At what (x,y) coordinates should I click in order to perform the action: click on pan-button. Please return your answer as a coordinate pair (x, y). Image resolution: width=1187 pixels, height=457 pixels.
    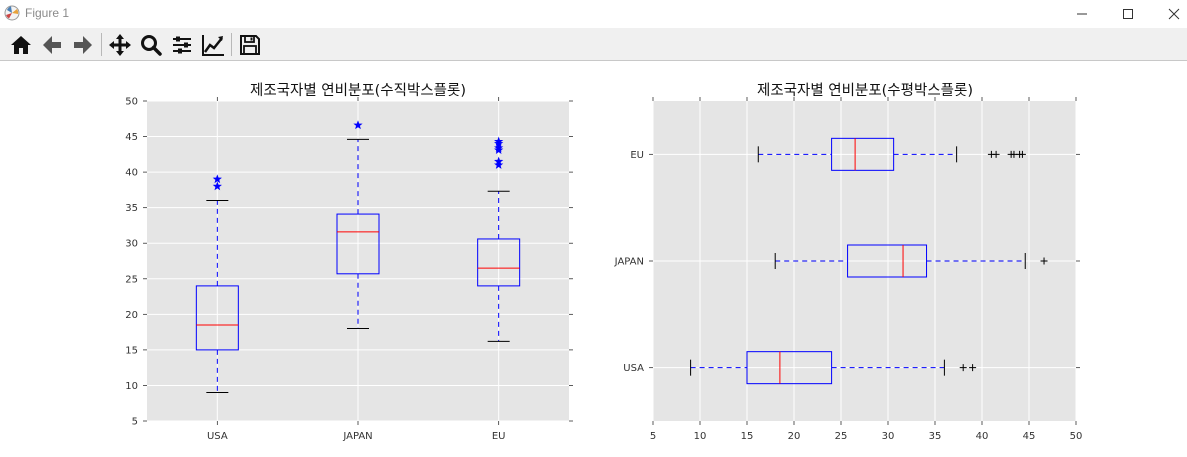
    Looking at the image, I should click on (120, 45).